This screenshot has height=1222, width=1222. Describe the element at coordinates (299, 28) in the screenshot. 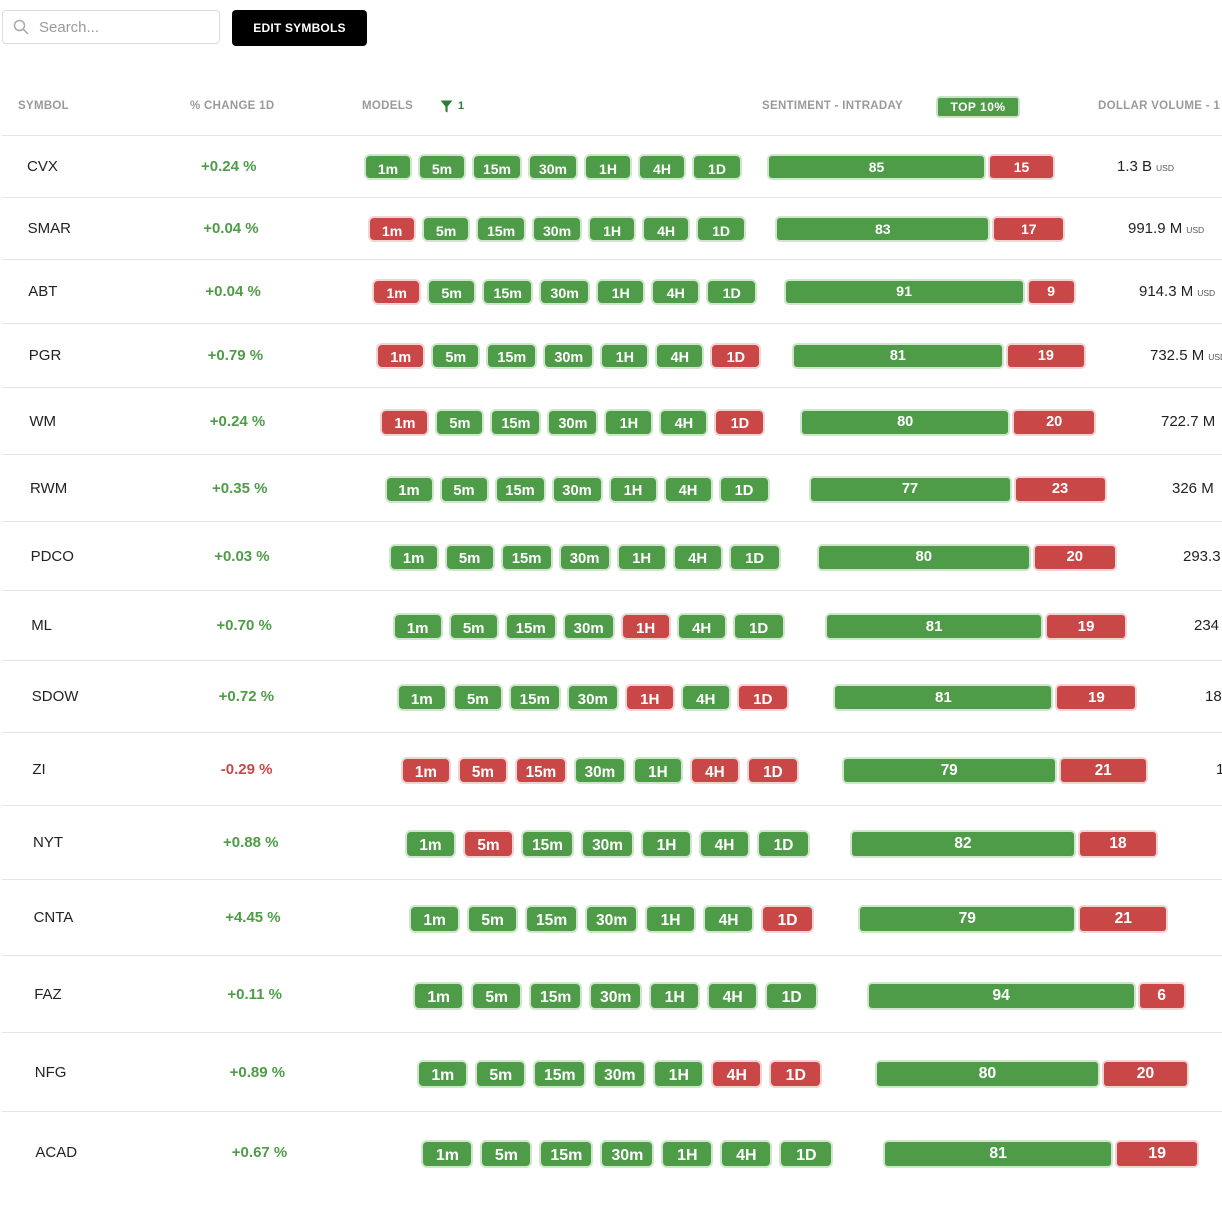

I see `edit-symbols-button: EDIT SYMBOLS` at that location.